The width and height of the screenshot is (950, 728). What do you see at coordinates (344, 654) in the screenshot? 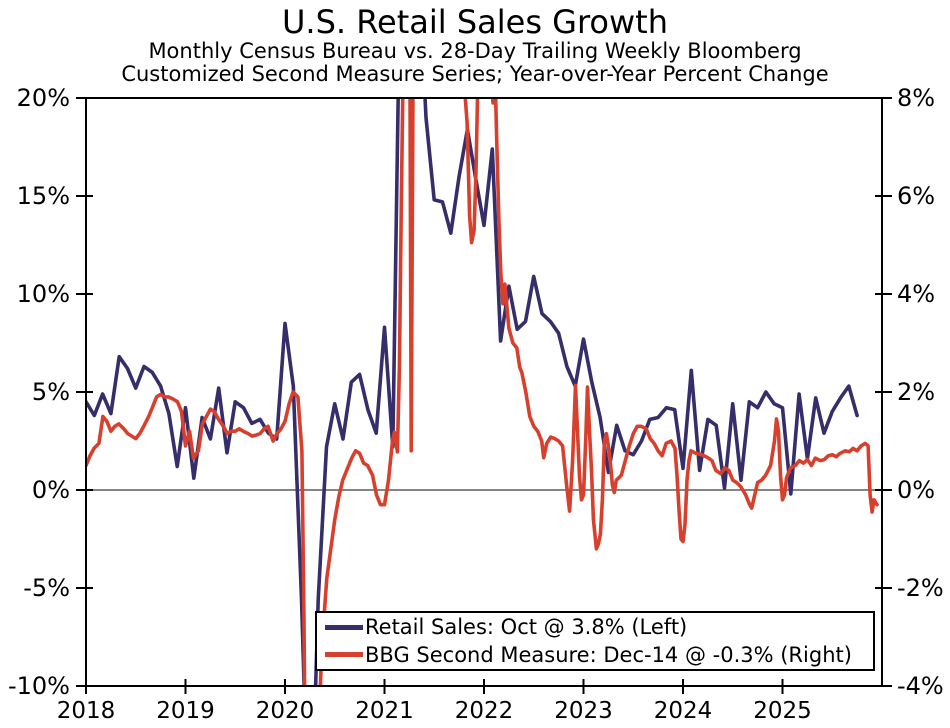
I see `bbg-second-measure-line-swatch` at bounding box center [344, 654].